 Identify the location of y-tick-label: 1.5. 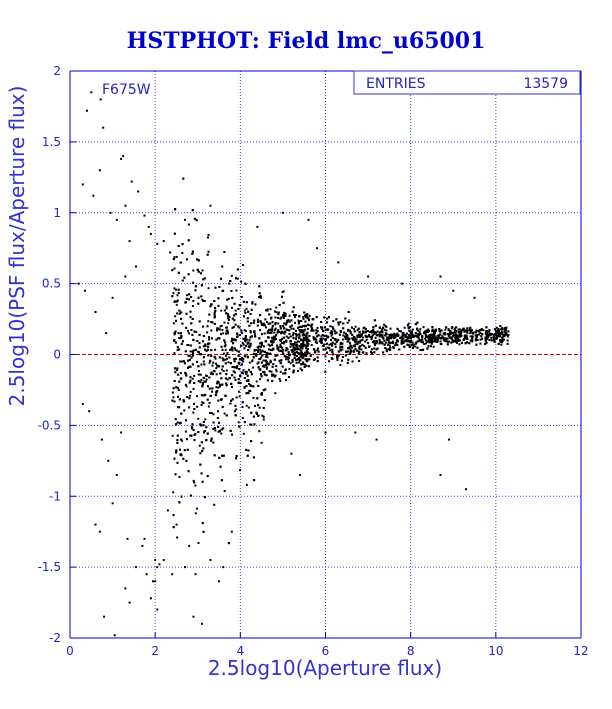
(51, 142).